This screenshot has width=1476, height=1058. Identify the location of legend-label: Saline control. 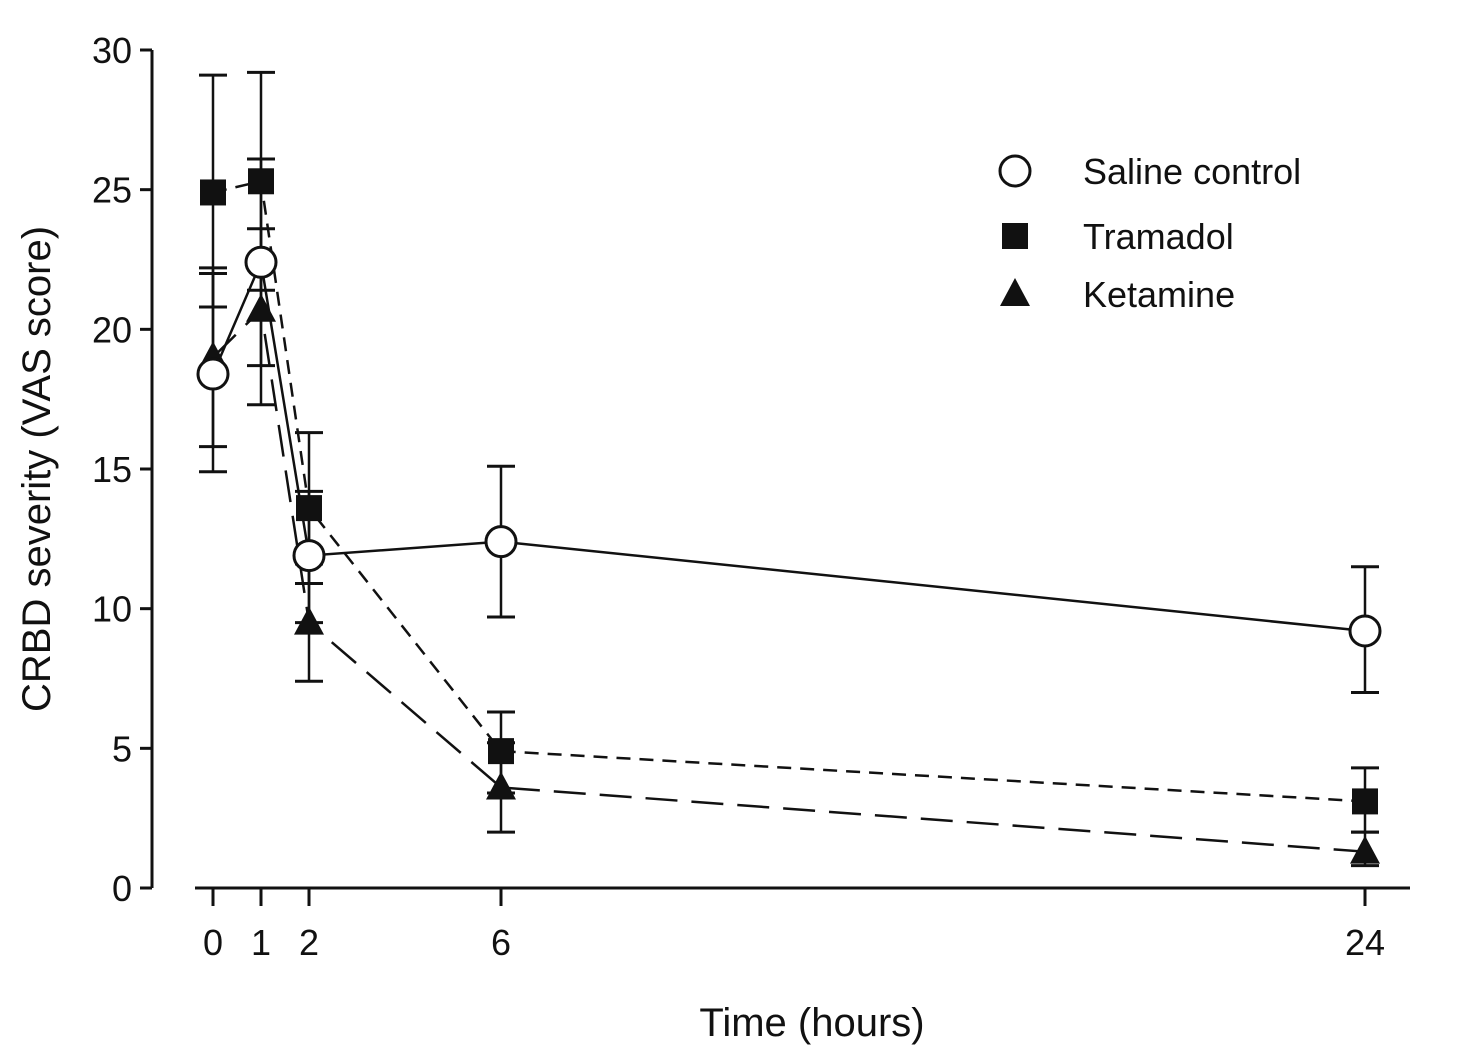
(1192, 171).